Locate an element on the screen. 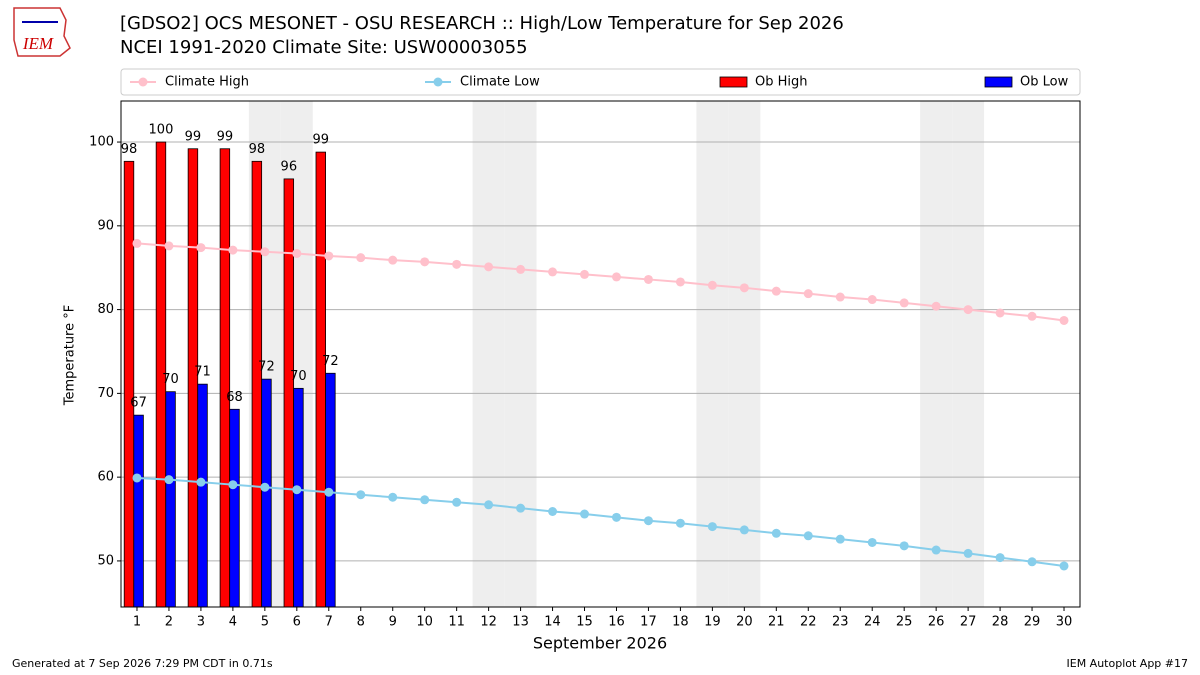  x-tick-label: 28 is located at coordinates (1000, 622).